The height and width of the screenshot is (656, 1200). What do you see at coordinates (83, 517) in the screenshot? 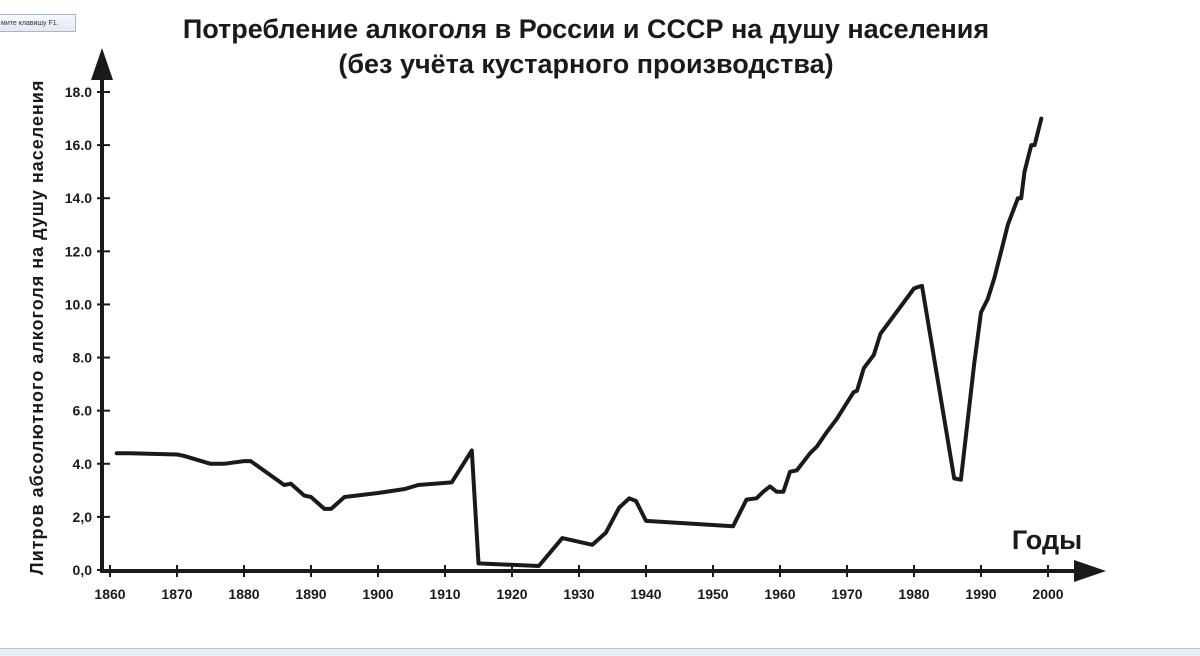
I see `y-tick-label: 2,0` at bounding box center [83, 517].